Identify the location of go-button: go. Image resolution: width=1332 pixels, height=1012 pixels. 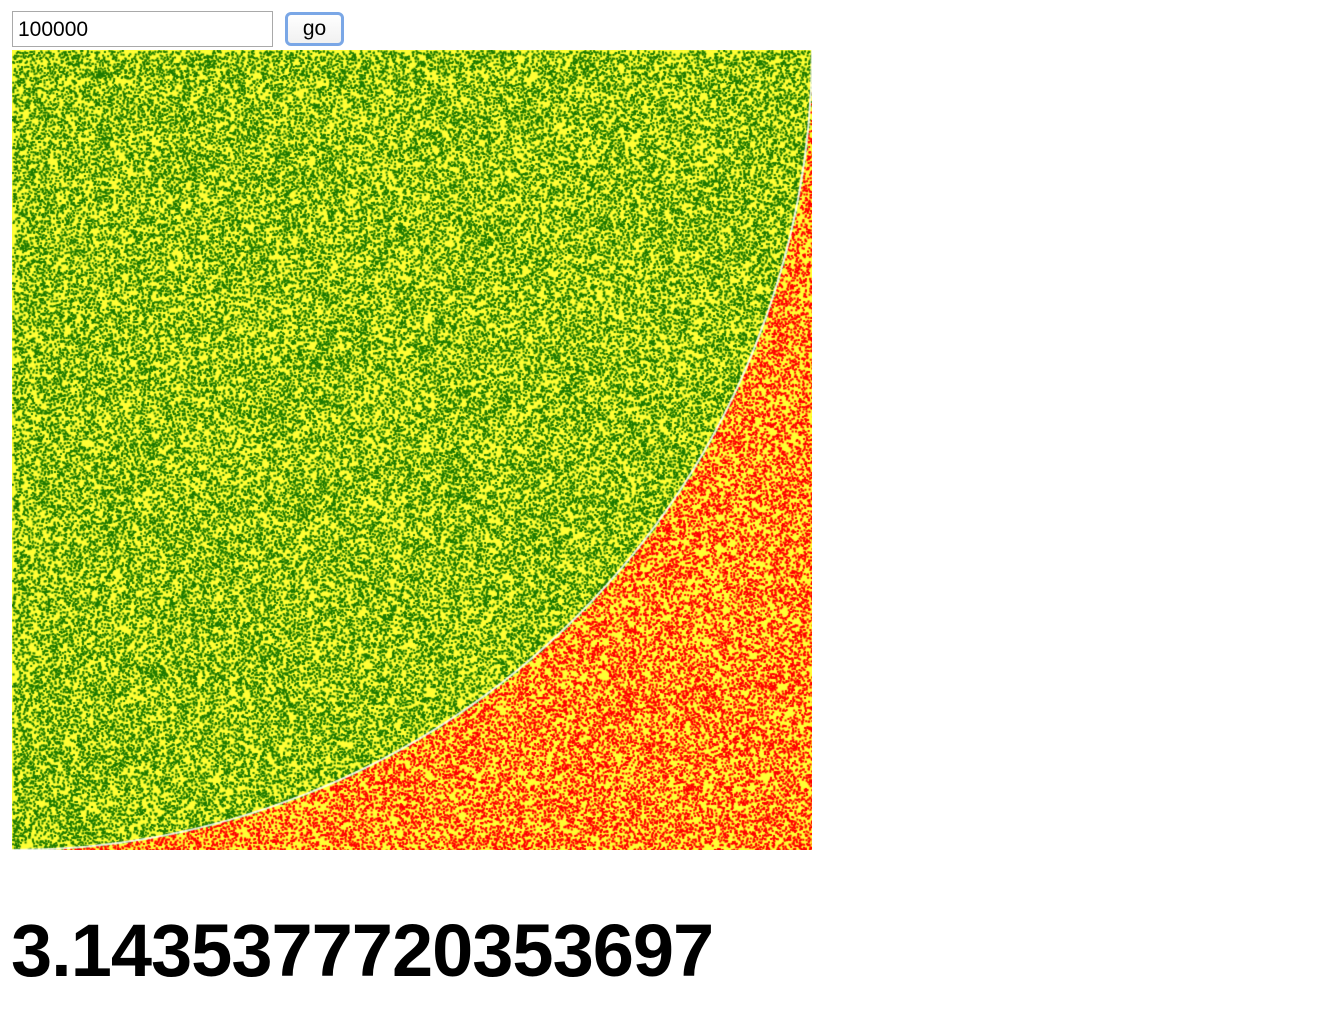
(314, 29).